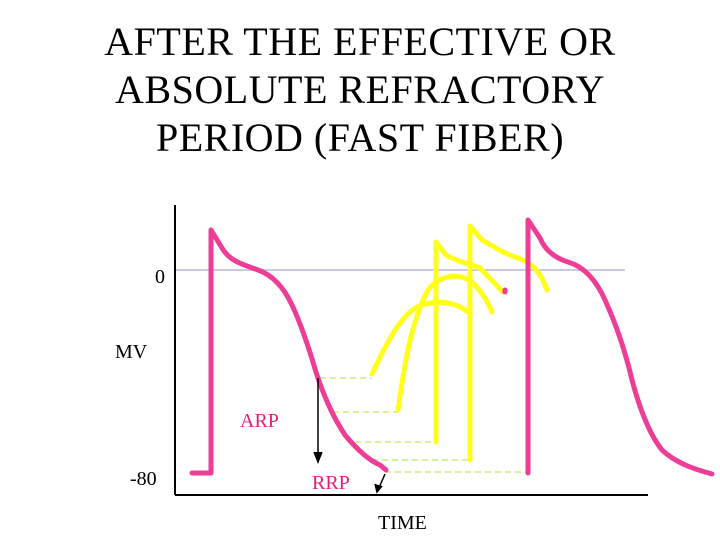 This screenshot has width=720, height=540. What do you see at coordinates (360, 137) in the screenshot?
I see `title-line-3: PERIOD (FAST FIBER)` at bounding box center [360, 137].